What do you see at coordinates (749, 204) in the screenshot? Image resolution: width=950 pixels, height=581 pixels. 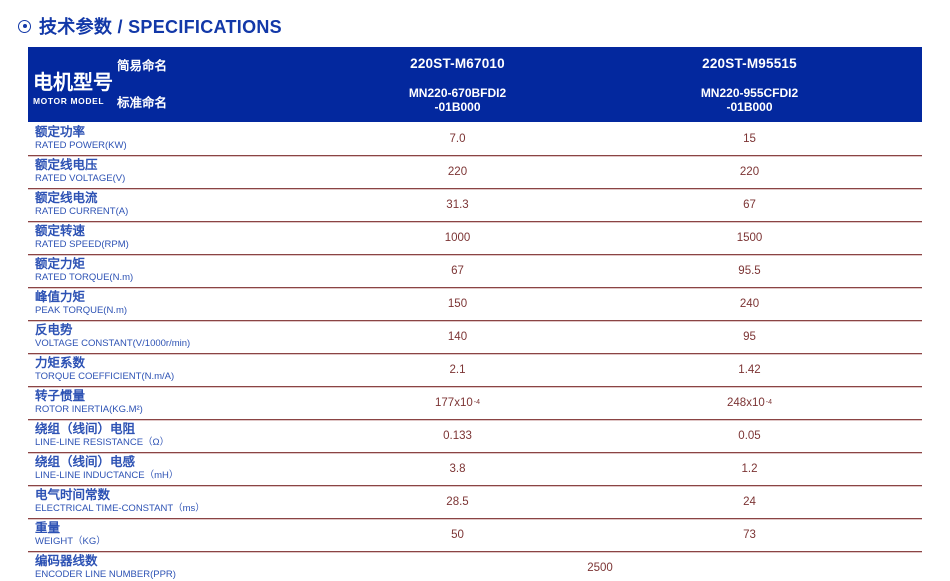 I see `spec-value-model-2: 67` at bounding box center [749, 204].